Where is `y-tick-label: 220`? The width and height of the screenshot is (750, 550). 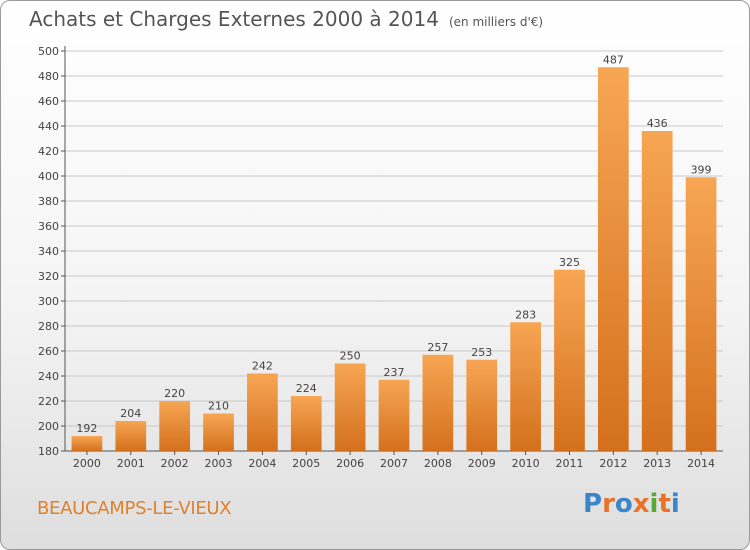
y-tick-label: 220 is located at coordinates (48, 401).